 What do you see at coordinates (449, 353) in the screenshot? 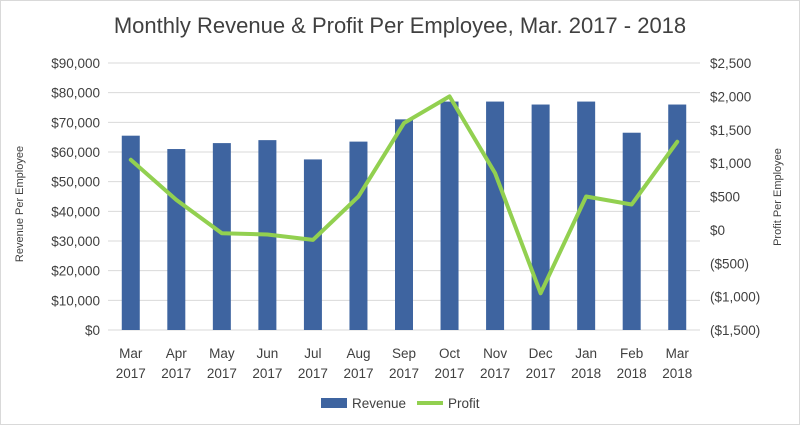
I see `x-tick-label-month: Oct` at bounding box center [449, 353].